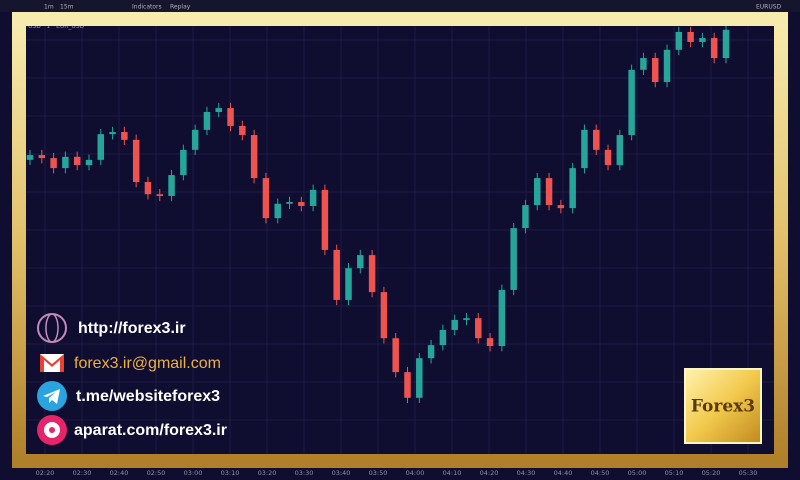  I want to click on logo-text: Forex3, so click(723, 407).